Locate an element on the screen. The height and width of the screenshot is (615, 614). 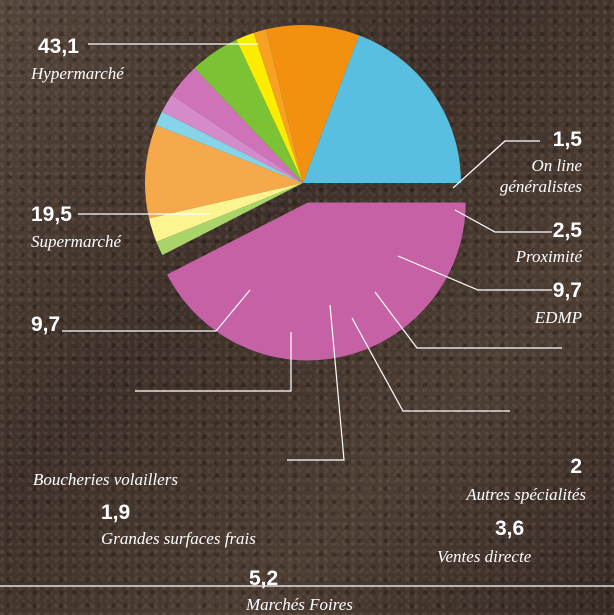
label-hypermarche: Hypermarché is located at coordinates (77, 73).